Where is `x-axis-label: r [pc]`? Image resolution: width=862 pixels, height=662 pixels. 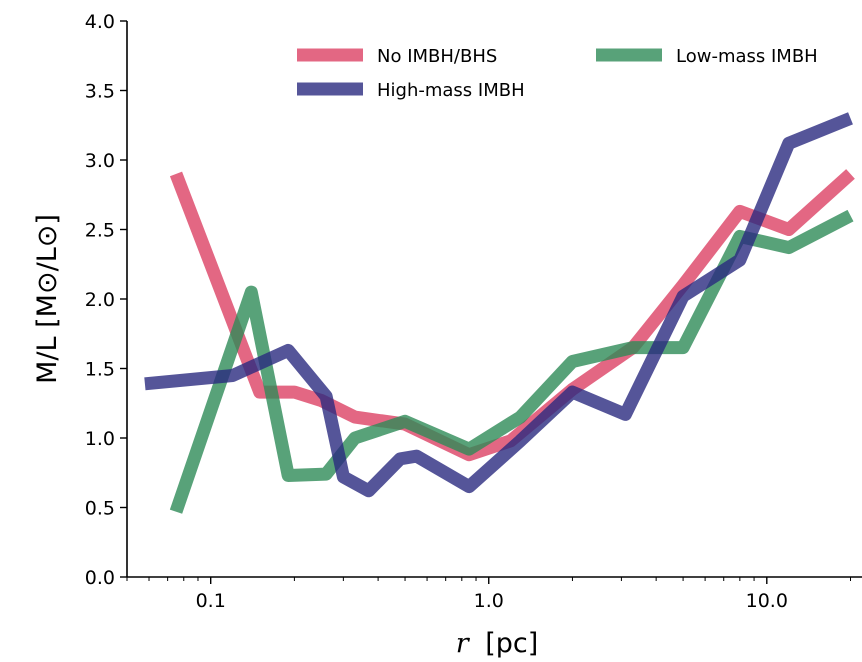 x-axis-label: r [pc] is located at coordinates (497, 643).